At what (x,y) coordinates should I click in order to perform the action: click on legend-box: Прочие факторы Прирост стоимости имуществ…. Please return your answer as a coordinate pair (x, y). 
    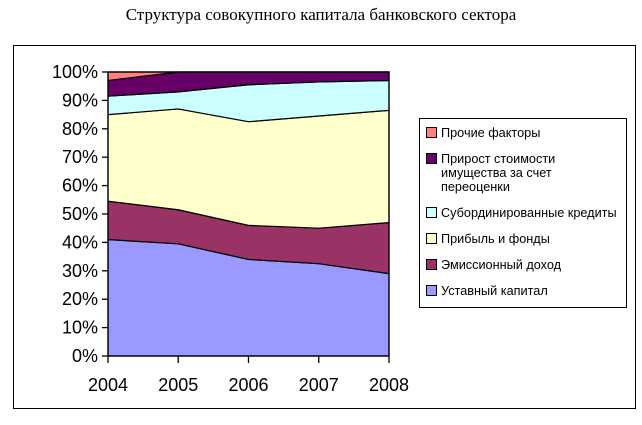
    Looking at the image, I should click on (523, 213).